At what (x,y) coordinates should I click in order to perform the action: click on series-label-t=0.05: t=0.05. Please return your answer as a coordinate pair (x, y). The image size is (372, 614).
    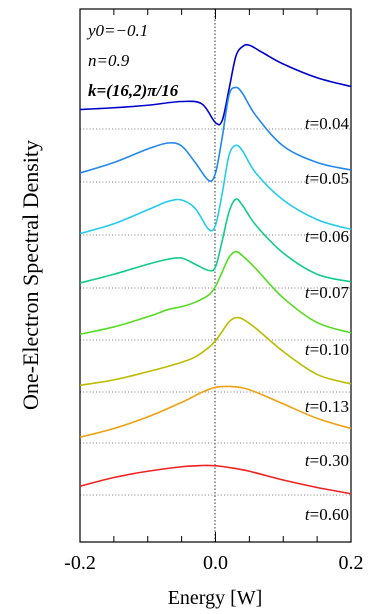
    Looking at the image, I should click on (327, 178).